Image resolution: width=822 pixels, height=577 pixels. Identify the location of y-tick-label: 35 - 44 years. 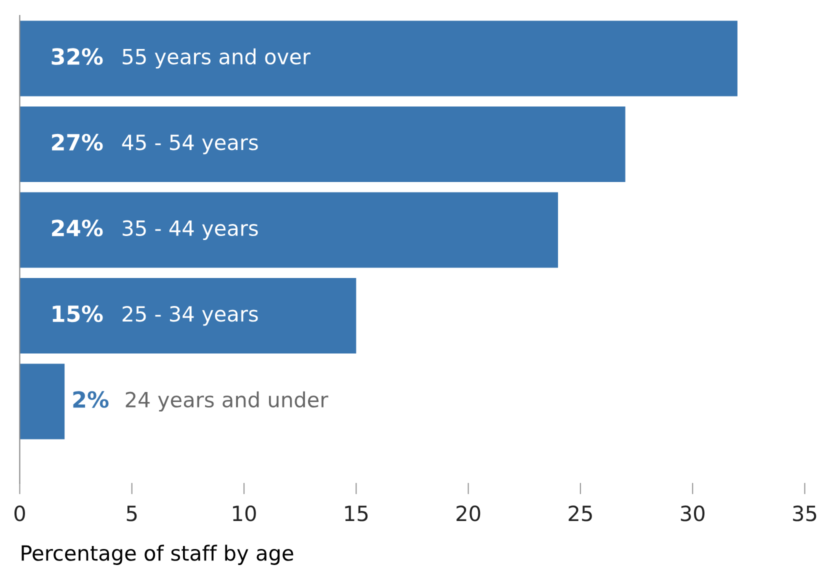
(190, 230).